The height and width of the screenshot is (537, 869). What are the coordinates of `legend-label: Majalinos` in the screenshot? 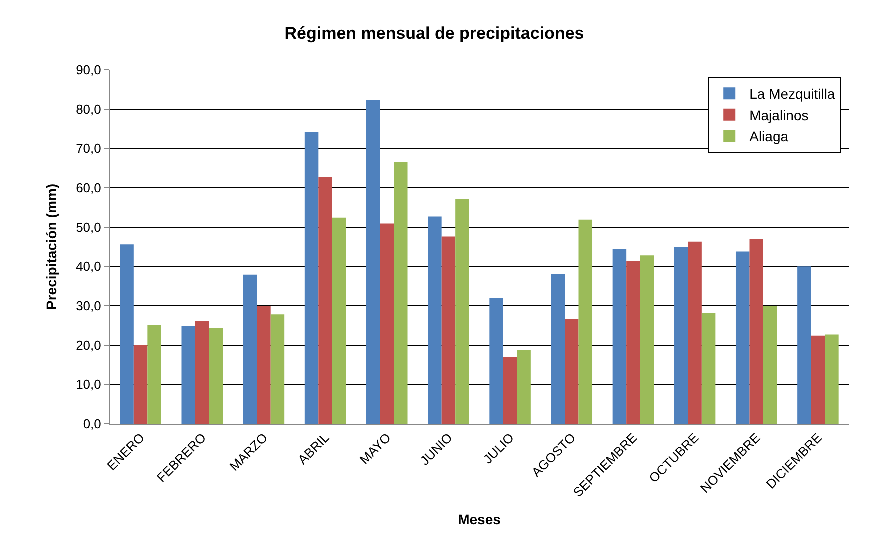 It's located at (779, 115).